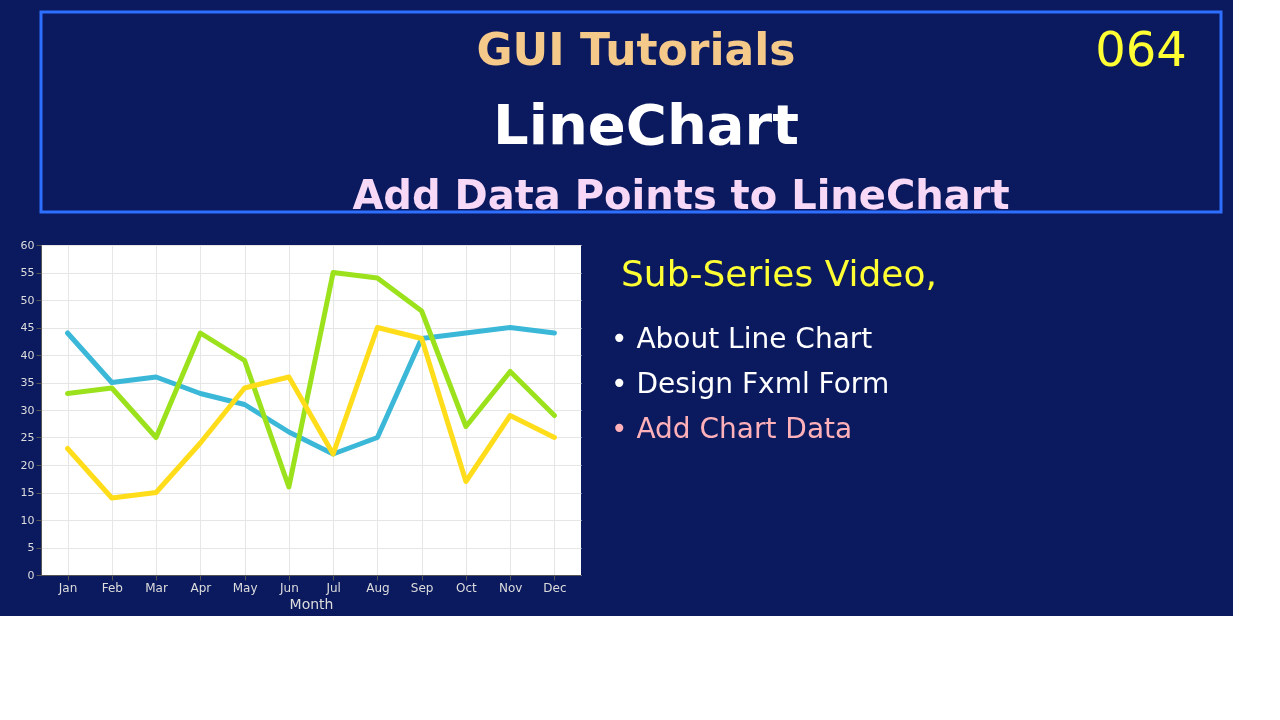 This screenshot has height=720, width=1280. What do you see at coordinates (27, 410) in the screenshot?
I see `y-tick-label: 30` at bounding box center [27, 410].